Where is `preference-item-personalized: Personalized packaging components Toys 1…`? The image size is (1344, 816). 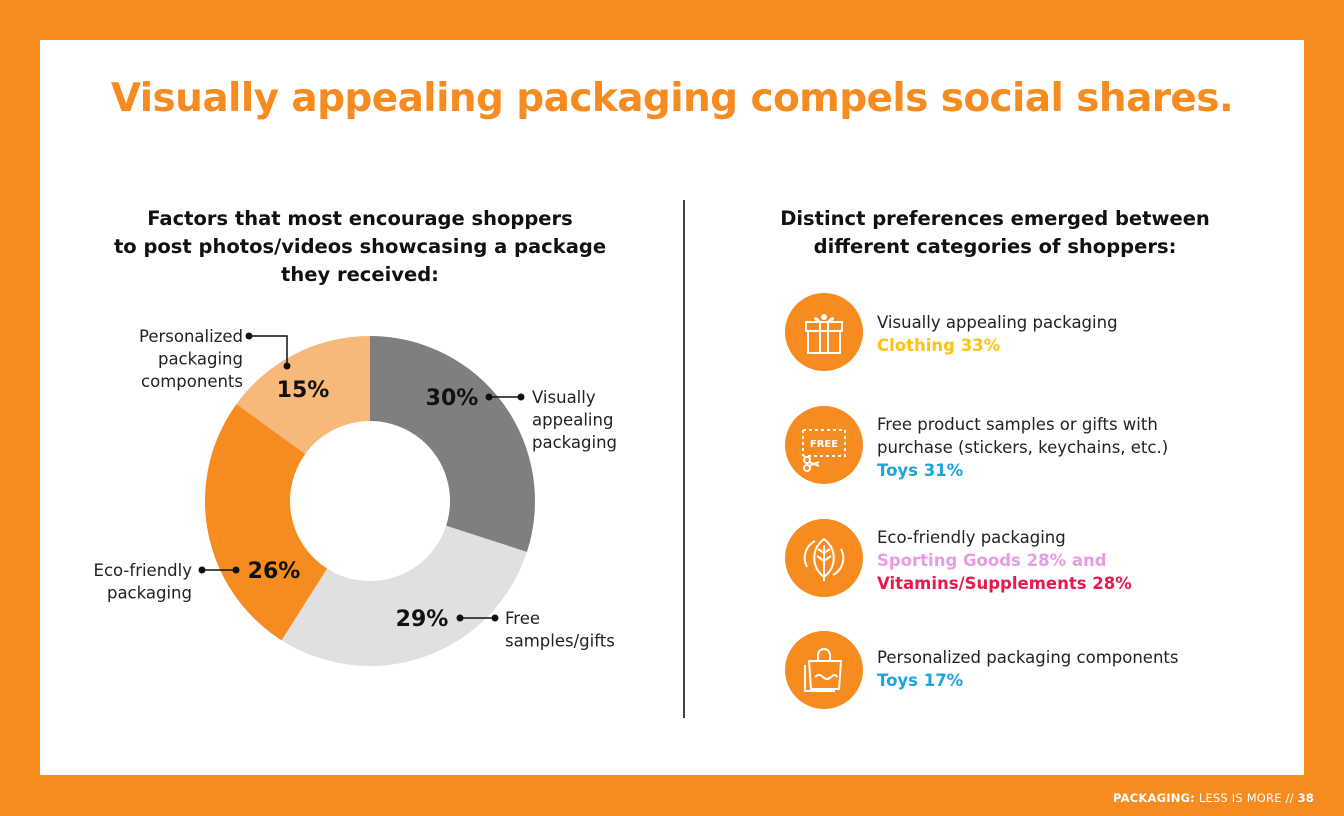
preference-item-personalized: Personalized packaging components Toys 1… is located at coordinates (1025, 672).